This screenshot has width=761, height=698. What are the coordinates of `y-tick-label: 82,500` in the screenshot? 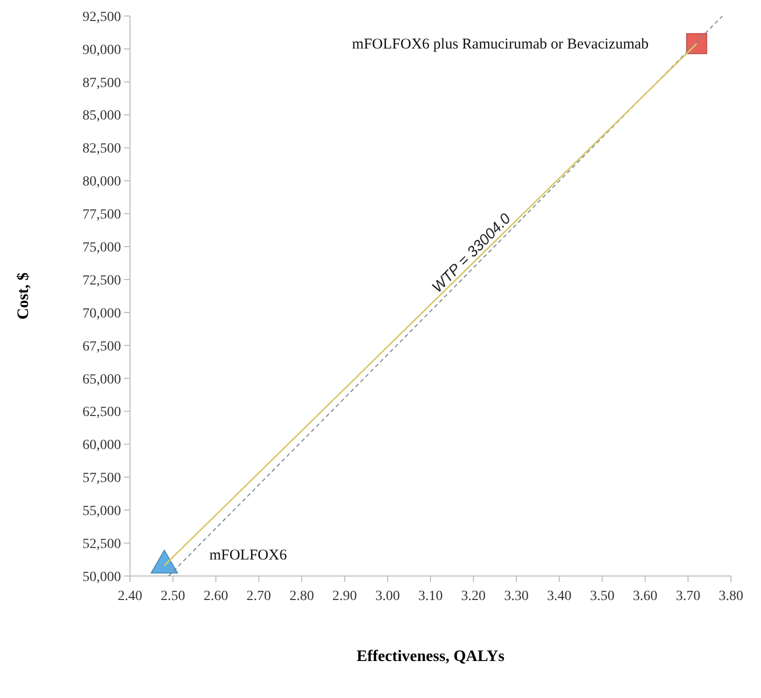 It's located at (101, 149).